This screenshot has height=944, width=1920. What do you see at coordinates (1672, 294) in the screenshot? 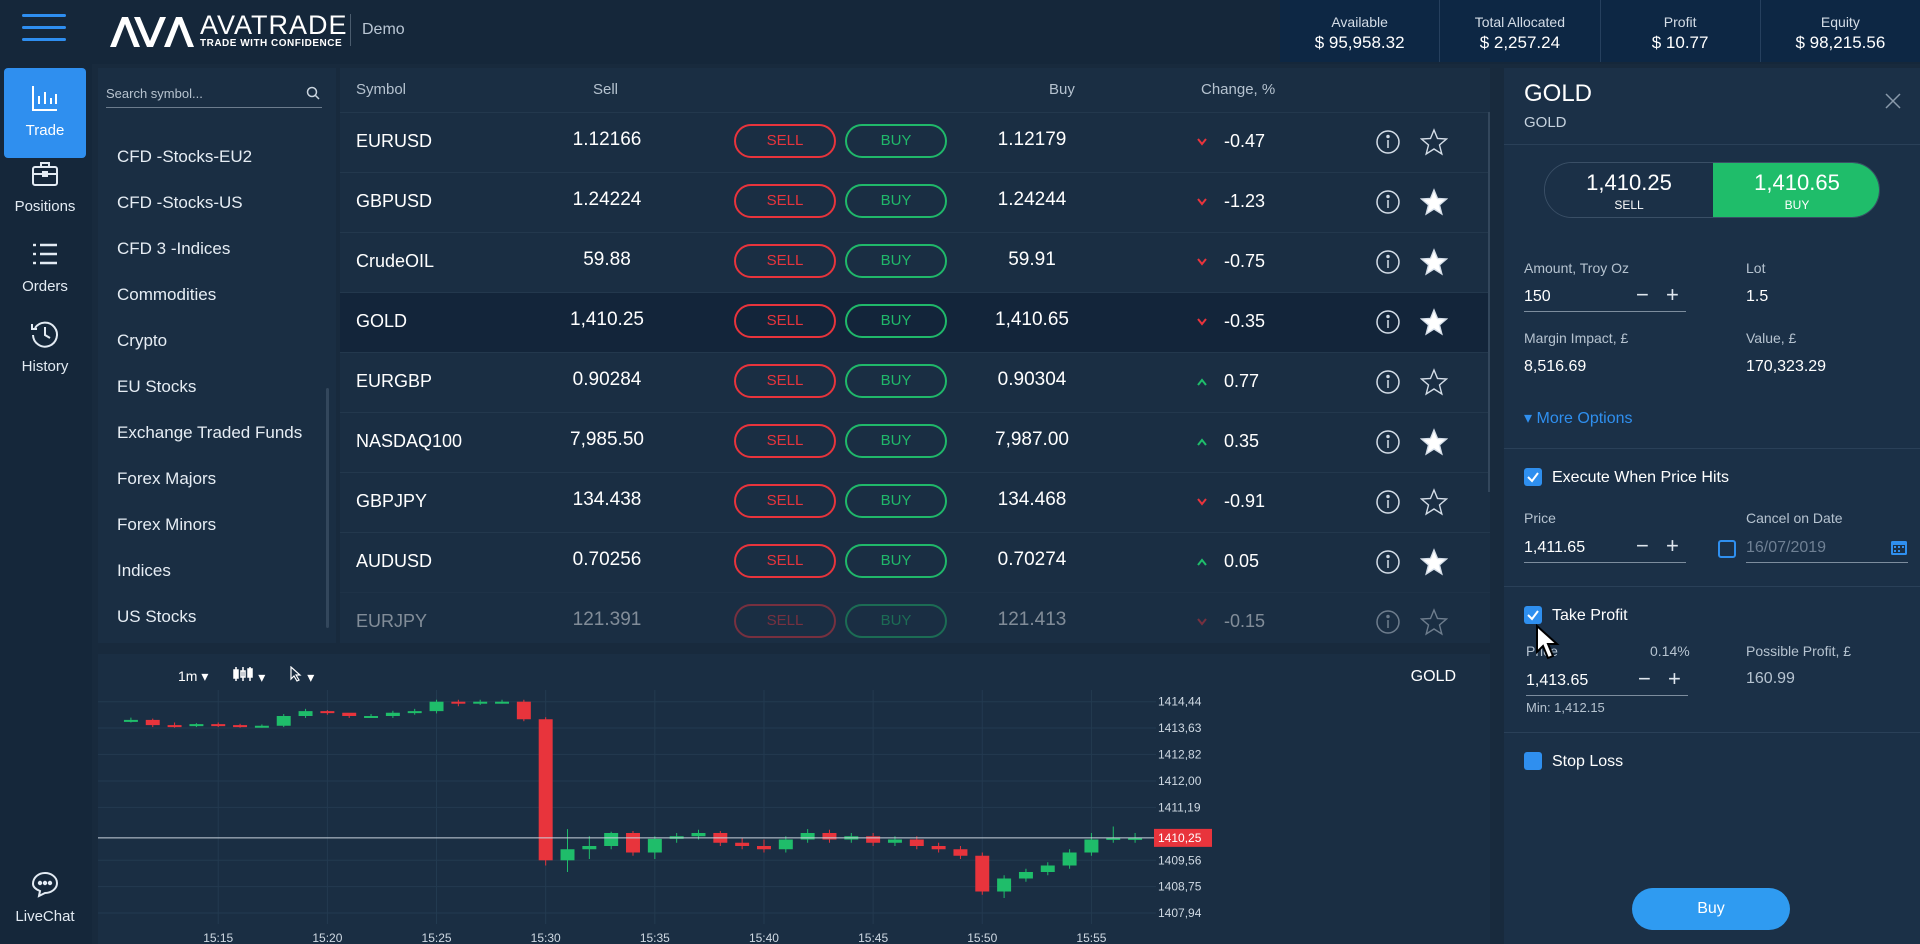
I see `amount-increase-button: +` at bounding box center [1672, 294].